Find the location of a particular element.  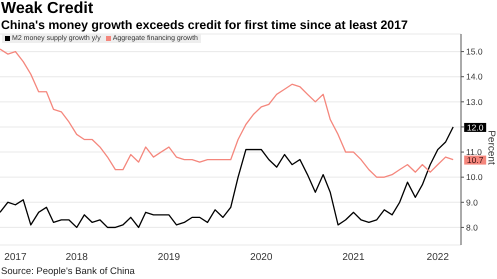

x-tick-label: 2022 is located at coordinates (438, 258).